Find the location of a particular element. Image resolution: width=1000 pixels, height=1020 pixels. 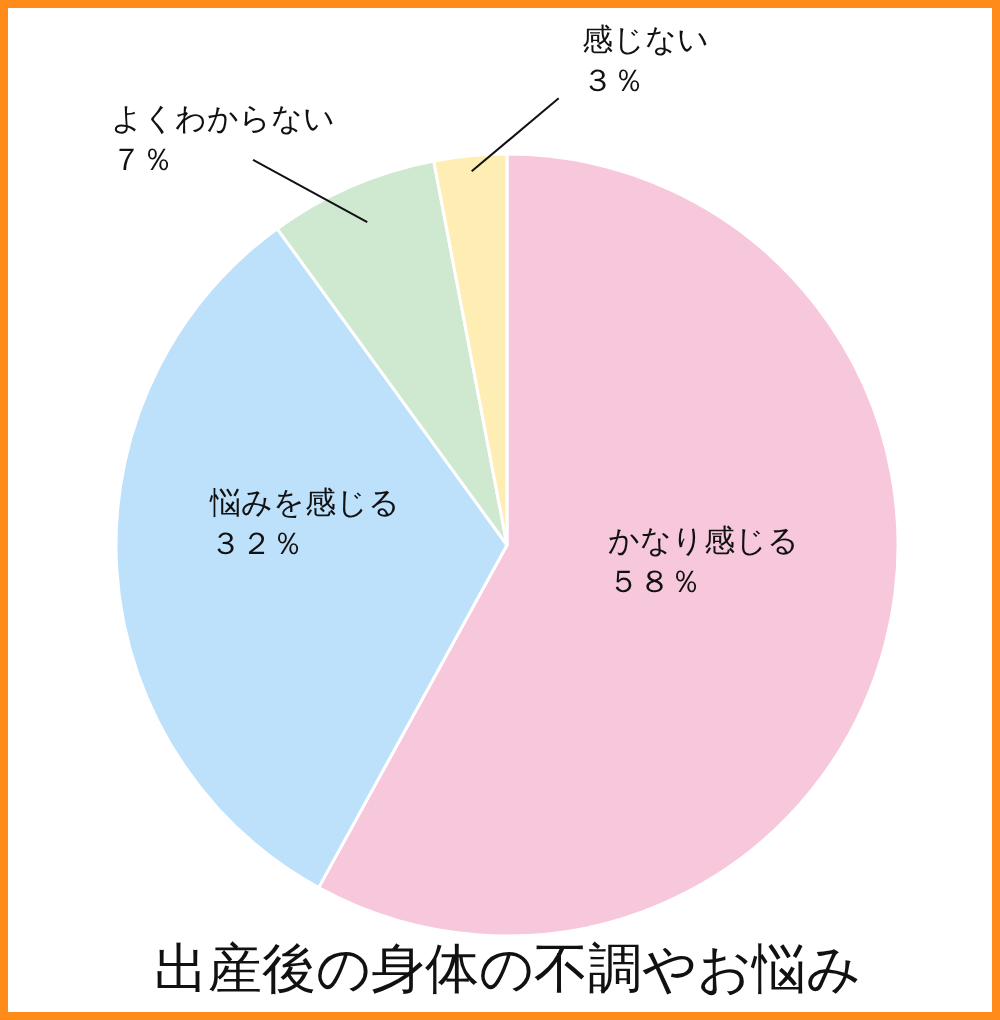

slice-label: 感じない is located at coordinates (645, 39).